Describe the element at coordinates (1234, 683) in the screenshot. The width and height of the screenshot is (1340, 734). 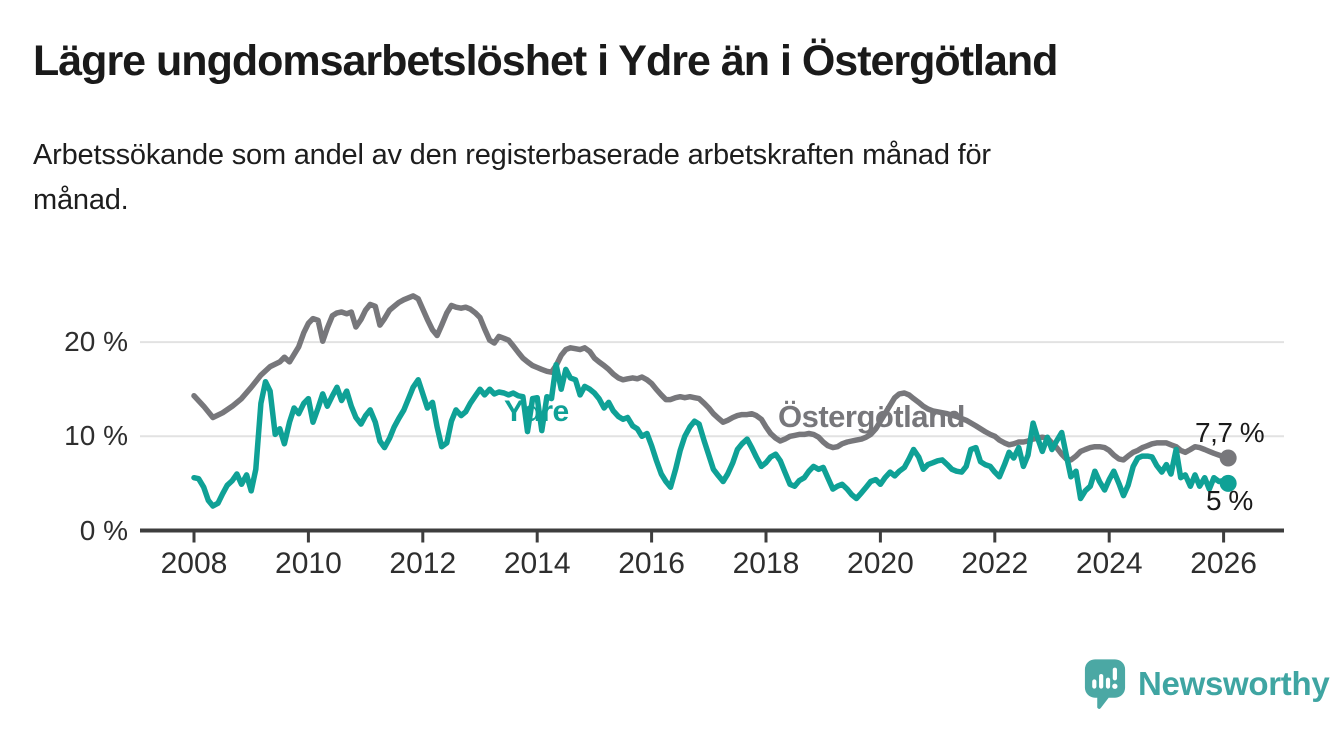
I see `newsworthy-logo-text: Newsworthy` at that location.